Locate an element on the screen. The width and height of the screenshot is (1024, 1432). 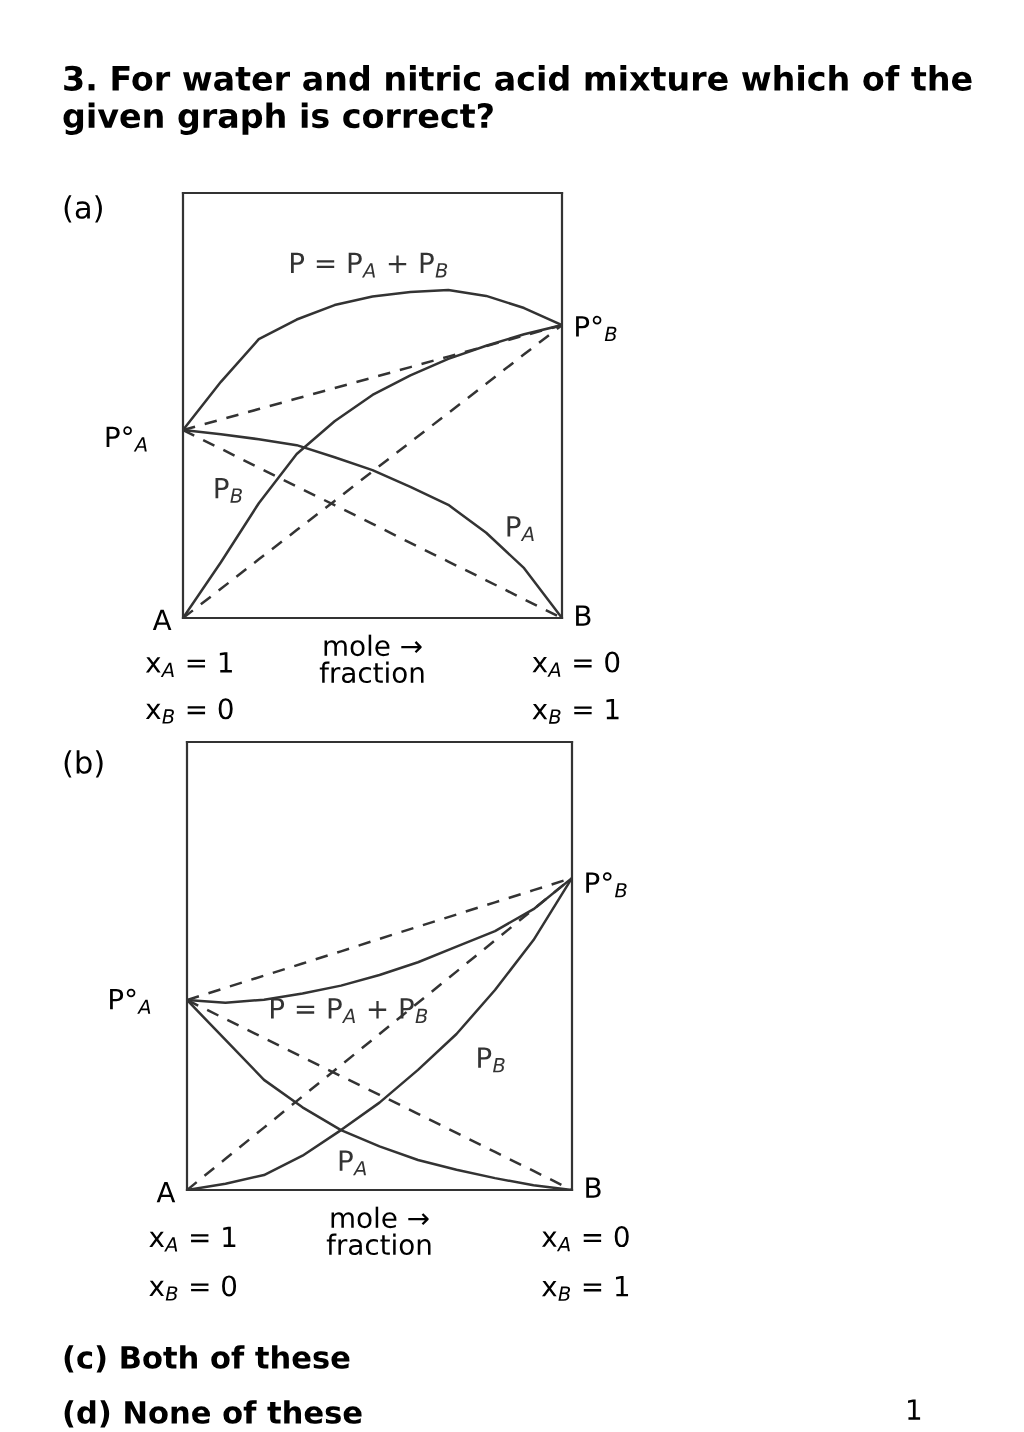
text: (c) Both of these is located at coordinates (207, 1359).